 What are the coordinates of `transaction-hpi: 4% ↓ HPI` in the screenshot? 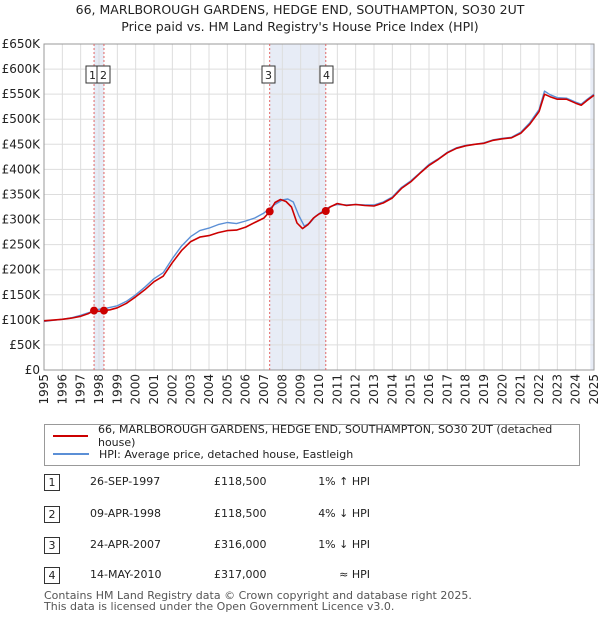 It's located at (344, 513).